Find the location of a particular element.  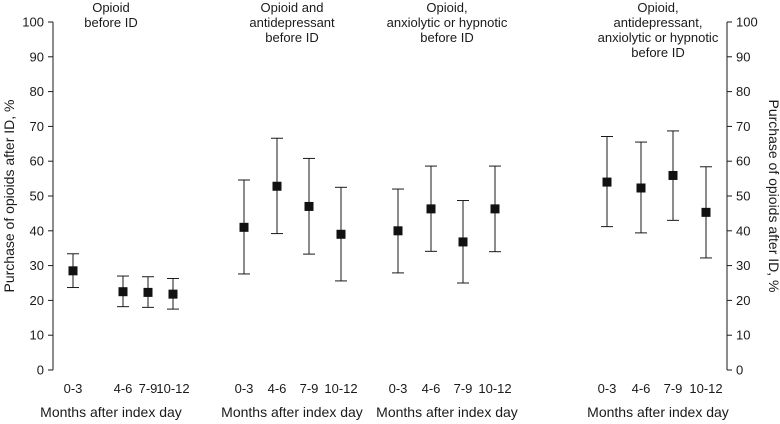

panel-3-x-tick-label-1: 4-6 is located at coordinates (641, 388).